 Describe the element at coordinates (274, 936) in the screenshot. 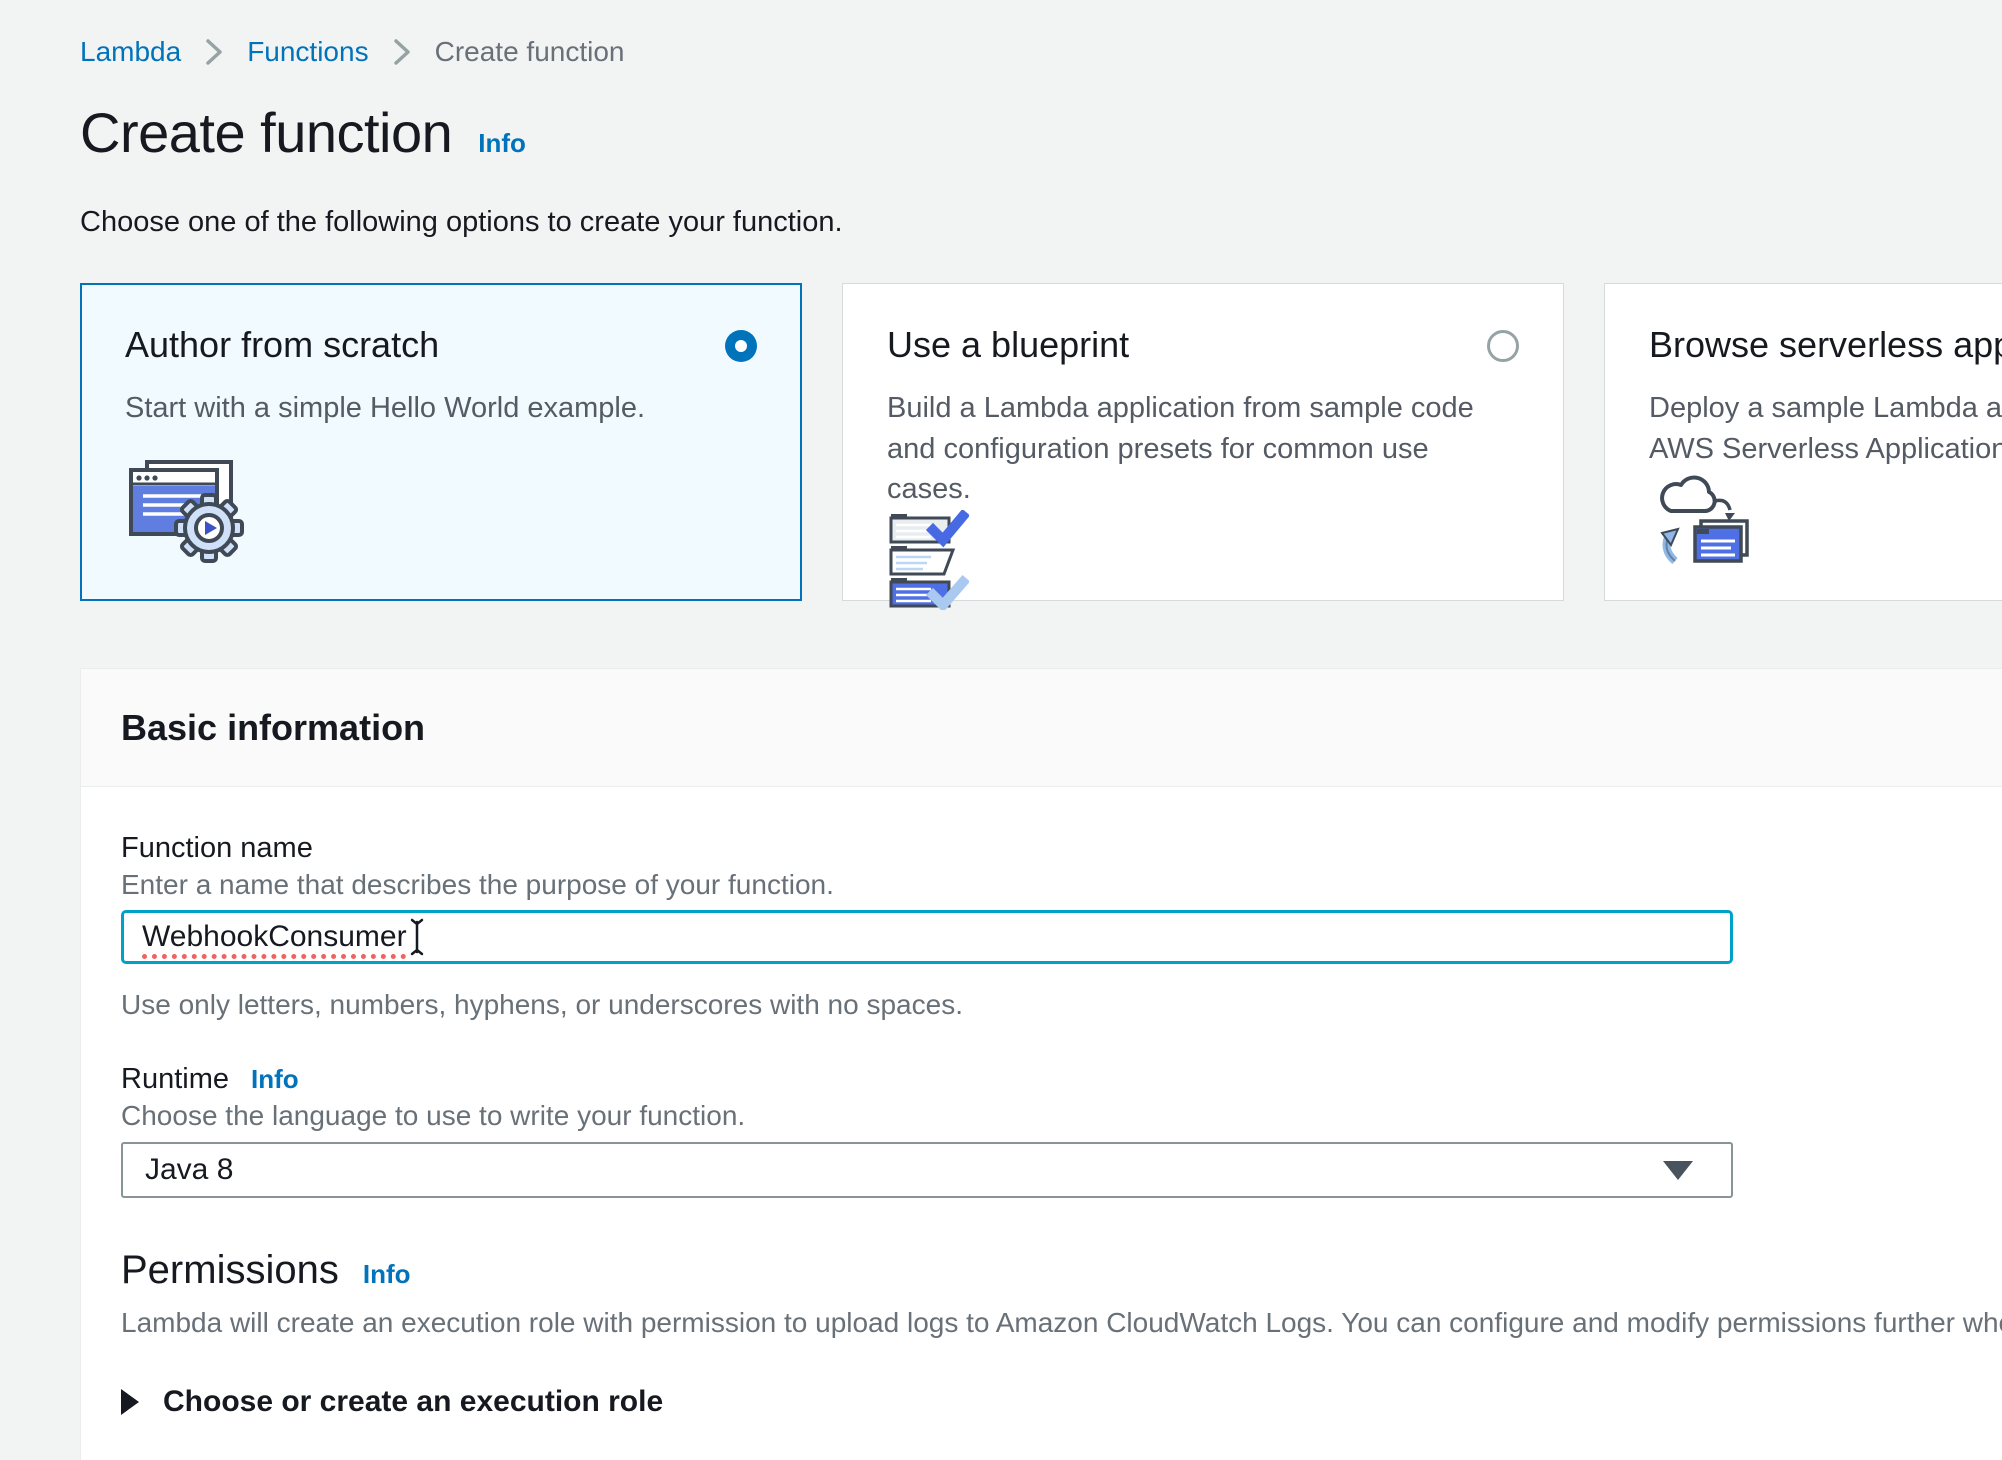

I see `function-name-value: WebhookConsumer` at that location.